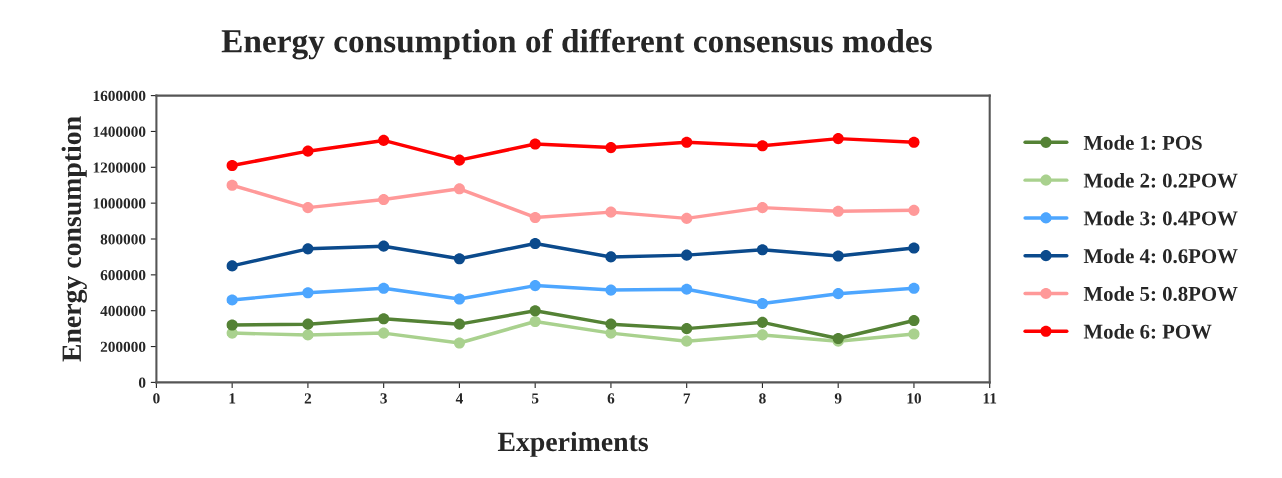  Describe the element at coordinates (1142, 142) in the screenshot. I see `legend-label: Mode 1: POS` at that location.